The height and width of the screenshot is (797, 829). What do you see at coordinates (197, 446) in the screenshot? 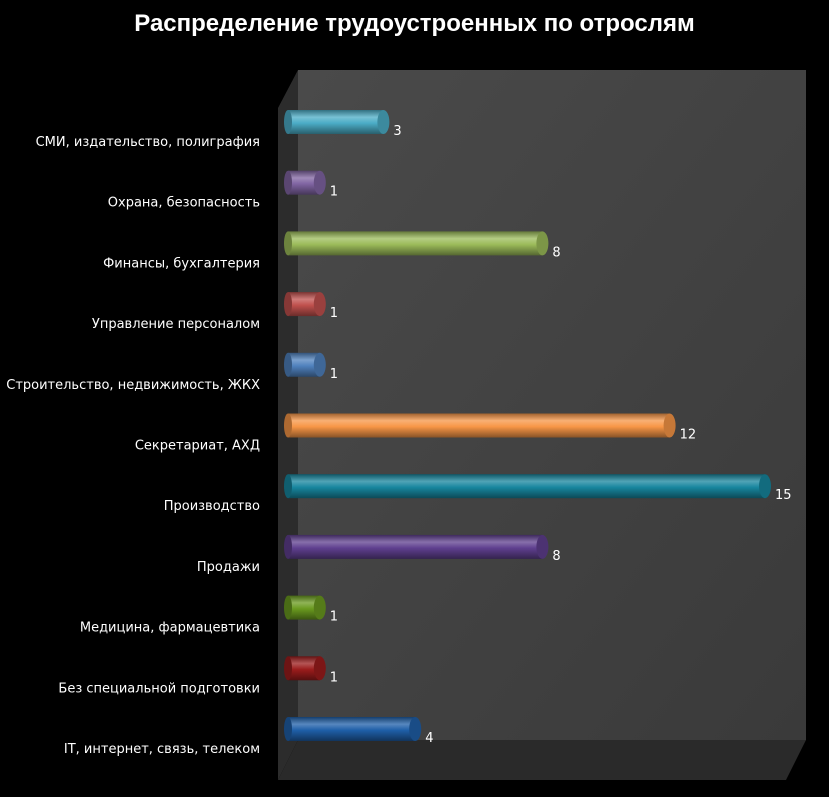
I see `category-label: Секретариат, АХД` at bounding box center [197, 446].